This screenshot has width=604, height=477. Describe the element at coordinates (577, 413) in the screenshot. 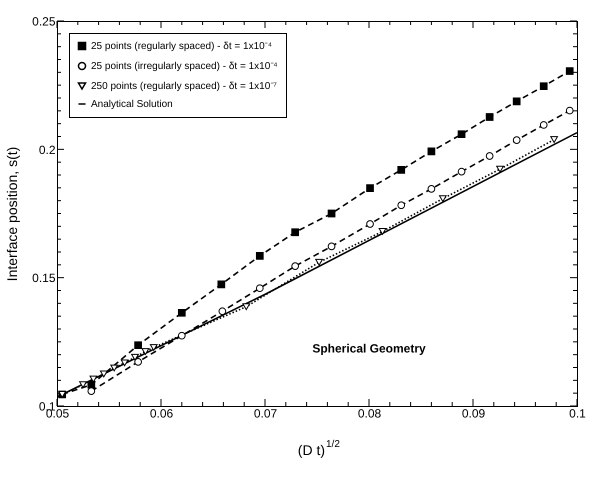

I see `x-tick-label: 0.1` at that location.